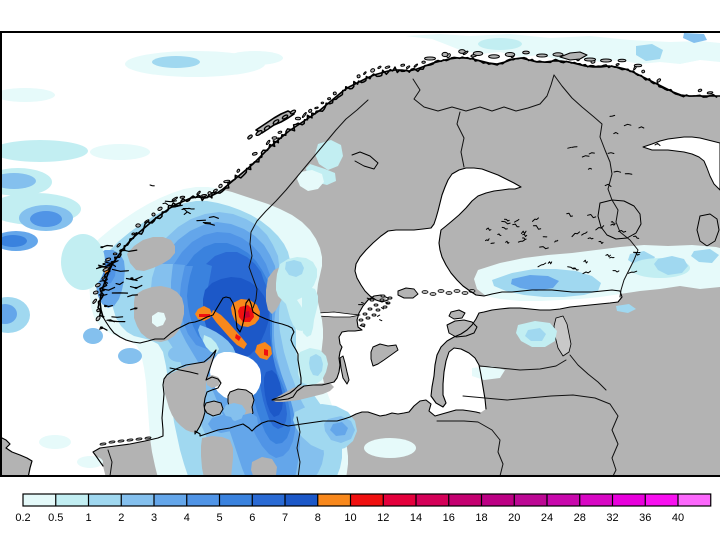 Image resolution: width=720 pixels, height=540 pixels. Describe the element at coordinates (678, 518) in the screenshot. I see `svg-text: 40` at that location.